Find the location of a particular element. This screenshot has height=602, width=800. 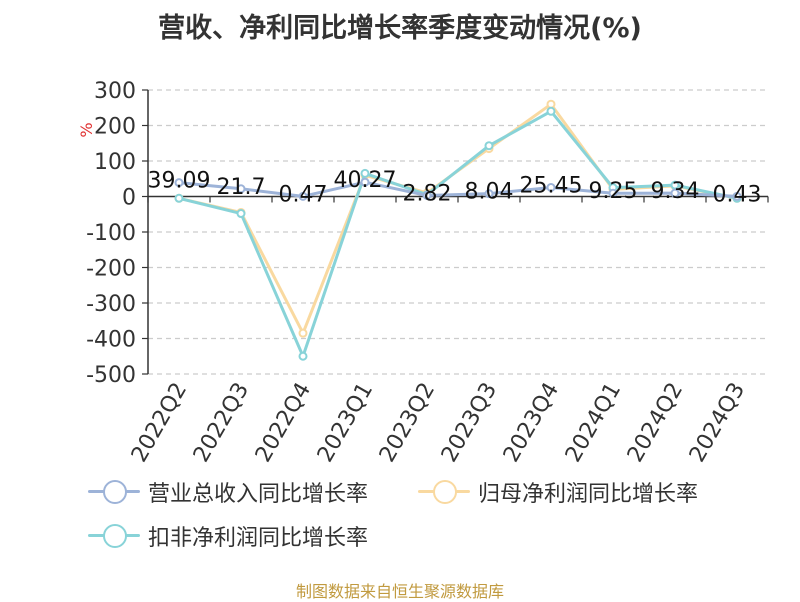

y-tick-label: -100 is located at coordinates (111, 233).